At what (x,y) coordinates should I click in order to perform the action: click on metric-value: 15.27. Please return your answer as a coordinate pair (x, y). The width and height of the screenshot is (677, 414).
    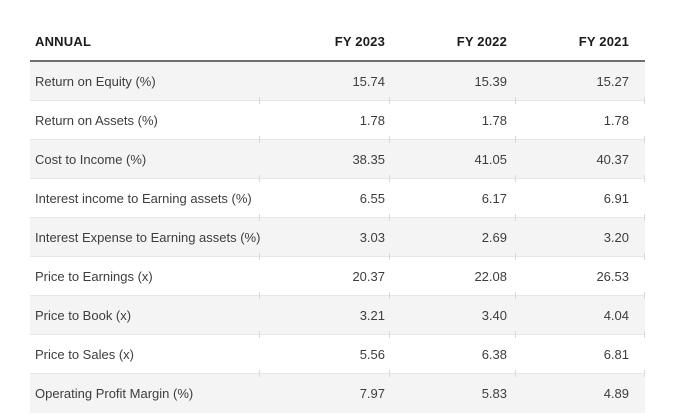
    Looking at the image, I should click on (580, 82).